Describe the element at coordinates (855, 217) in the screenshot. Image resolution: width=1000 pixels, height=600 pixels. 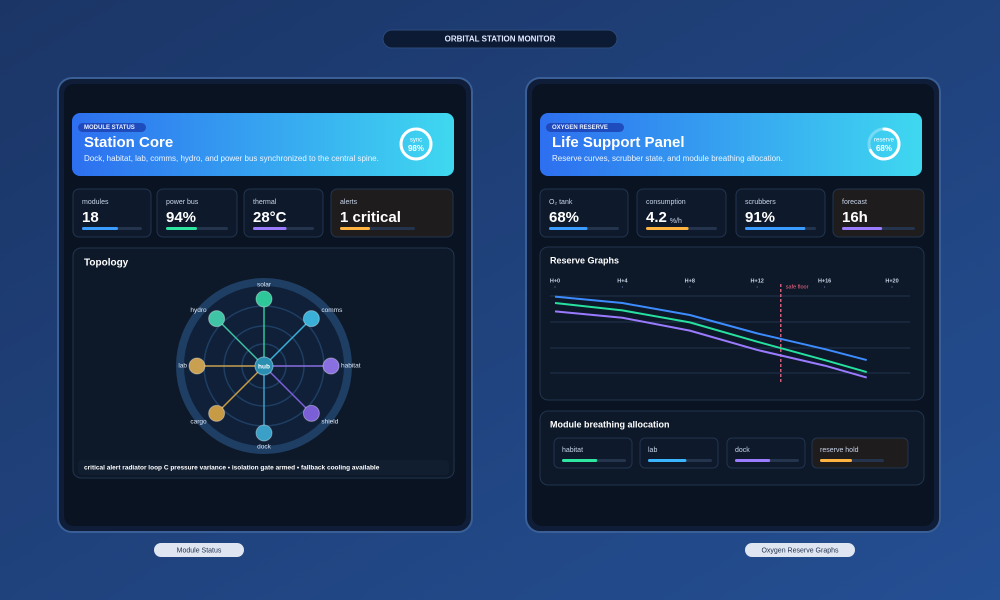
I see `stat-value: 16h` at that location.